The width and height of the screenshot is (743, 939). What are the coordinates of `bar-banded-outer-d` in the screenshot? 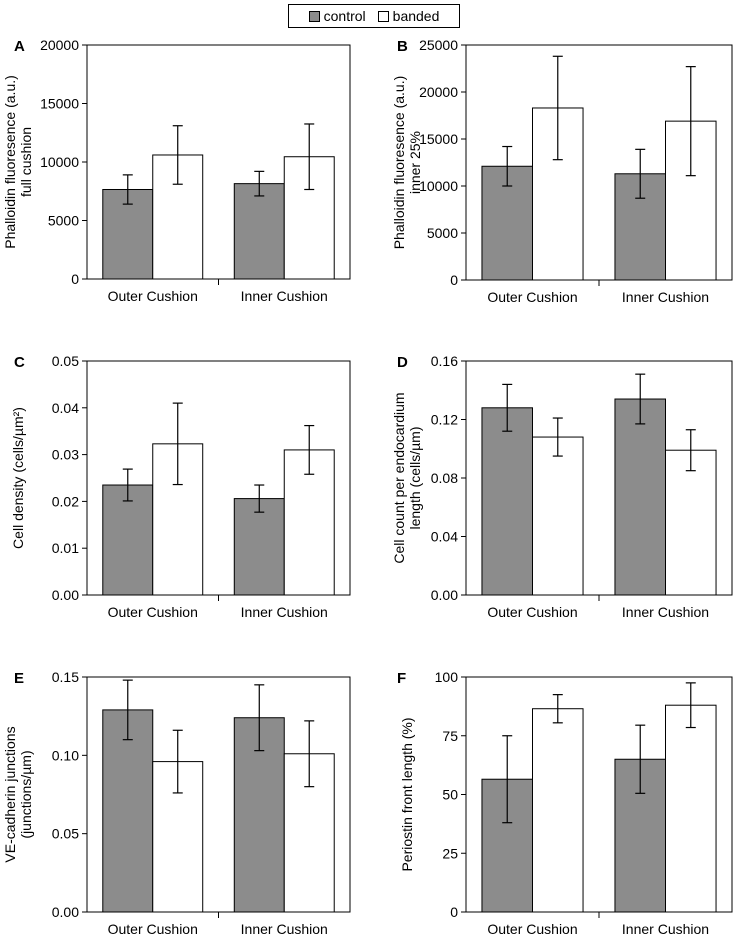 It's located at (558, 516).